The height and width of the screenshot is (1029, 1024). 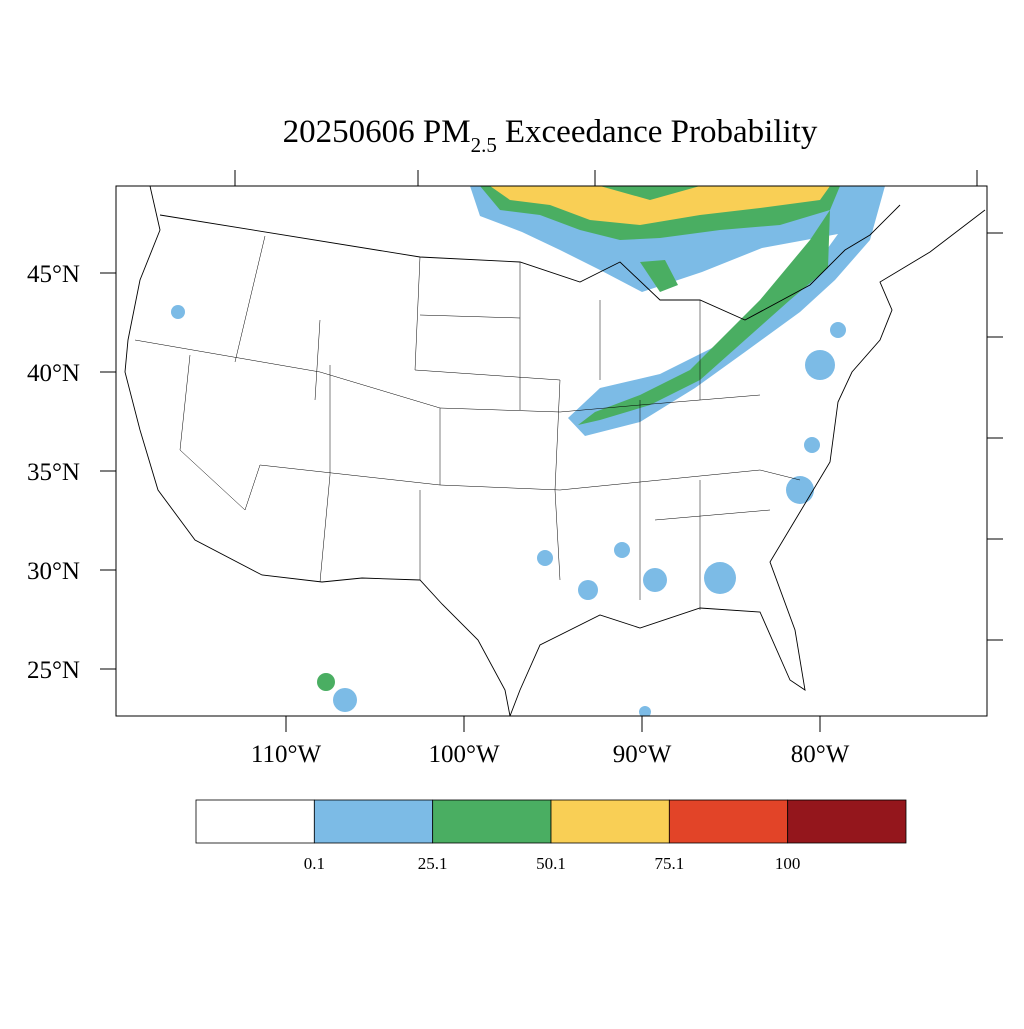 What do you see at coordinates (551, 863) in the screenshot?
I see `colorbar-label: 50.1` at bounding box center [551, 863].